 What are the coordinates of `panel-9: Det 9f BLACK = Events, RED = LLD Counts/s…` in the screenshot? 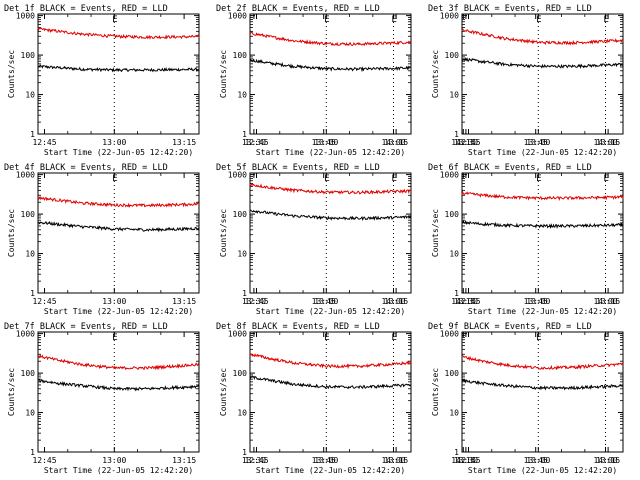 It's located at (526, 398).